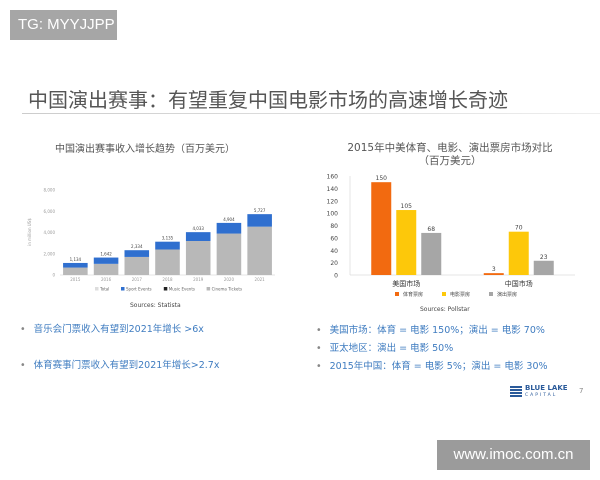 This screenshot has height=480, width=600. Describe the element at coordinates (391, 348) in the screenshot. I see `right-bullet-2-text: 亚太地区：演出 = 电影 50%` at that location.